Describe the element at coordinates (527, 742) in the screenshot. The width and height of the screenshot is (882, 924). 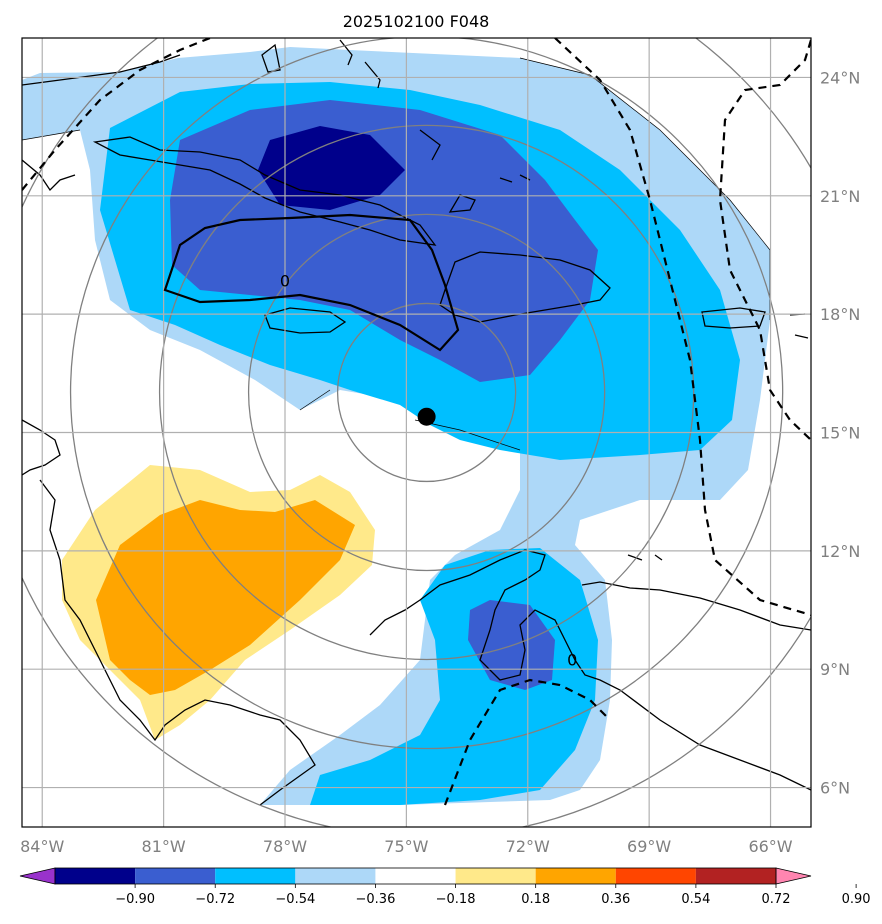
I see `zero-contour-dashed-south` at that location.